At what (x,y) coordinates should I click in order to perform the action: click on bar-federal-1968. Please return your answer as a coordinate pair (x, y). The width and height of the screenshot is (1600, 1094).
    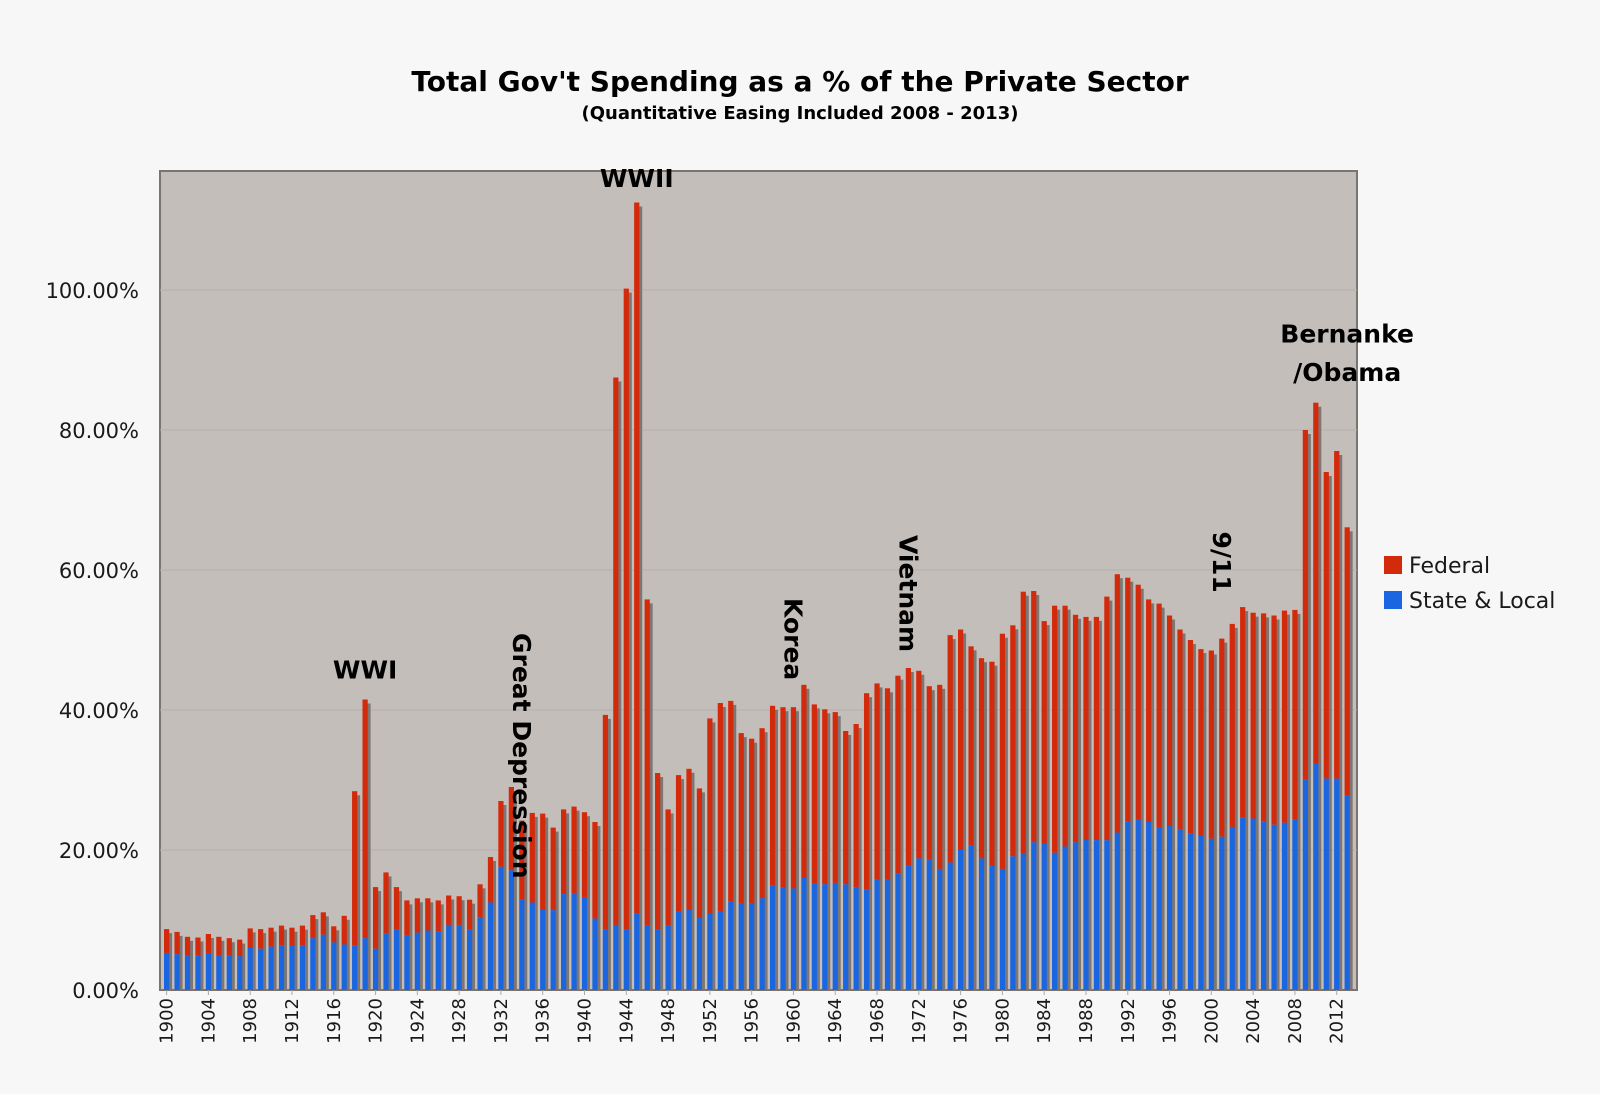
    Looking at the image, I should click on (877, 781).